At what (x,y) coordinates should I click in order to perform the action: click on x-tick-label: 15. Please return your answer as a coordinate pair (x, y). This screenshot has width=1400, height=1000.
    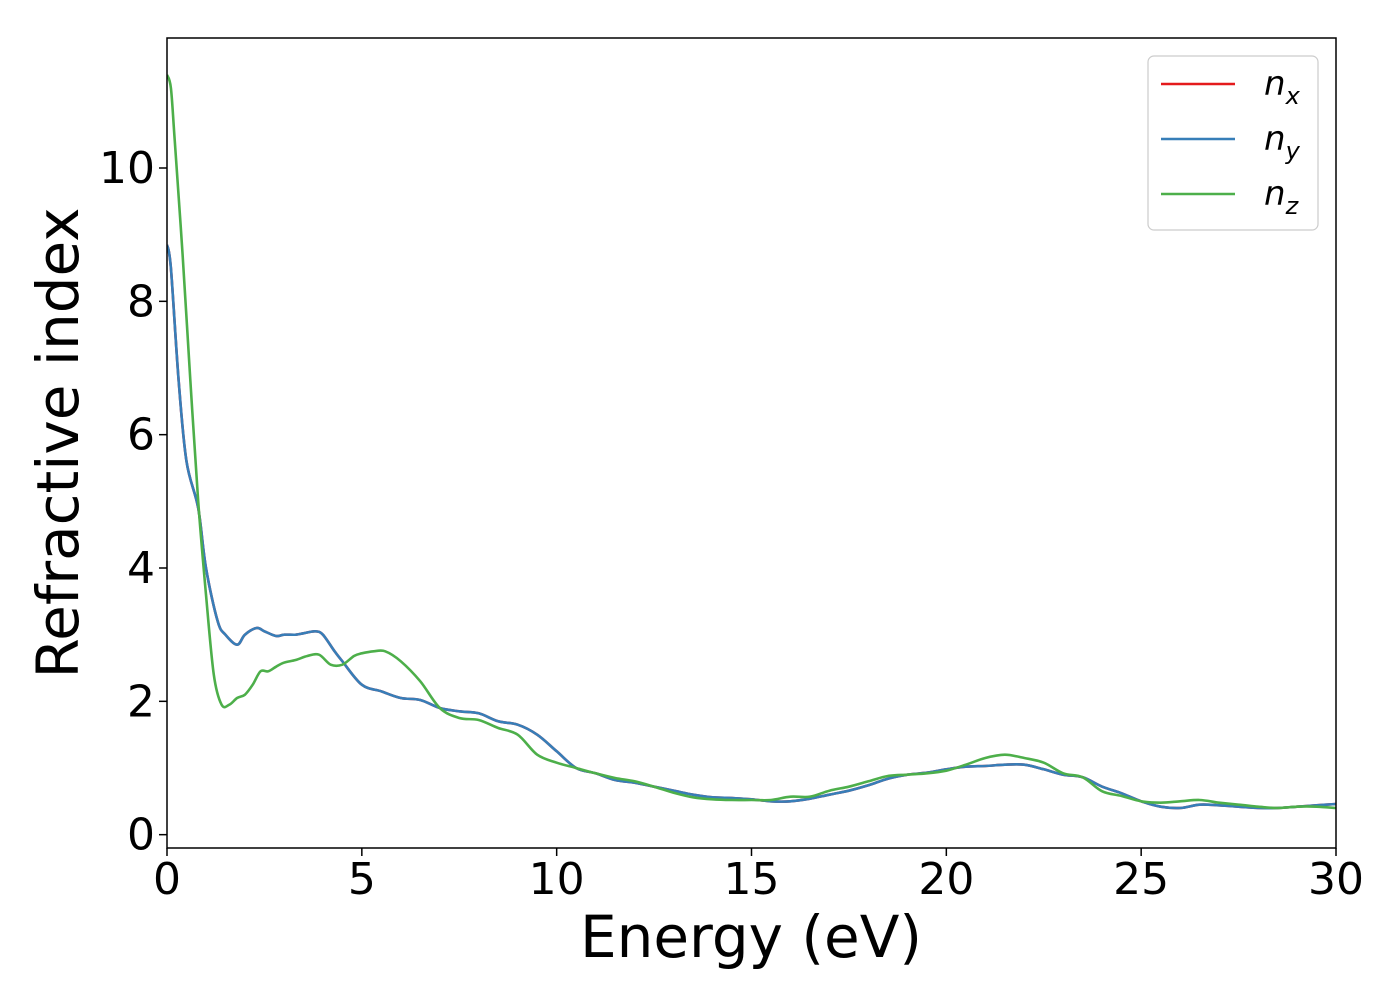
    Looking at the image, I should click on (752, 879).